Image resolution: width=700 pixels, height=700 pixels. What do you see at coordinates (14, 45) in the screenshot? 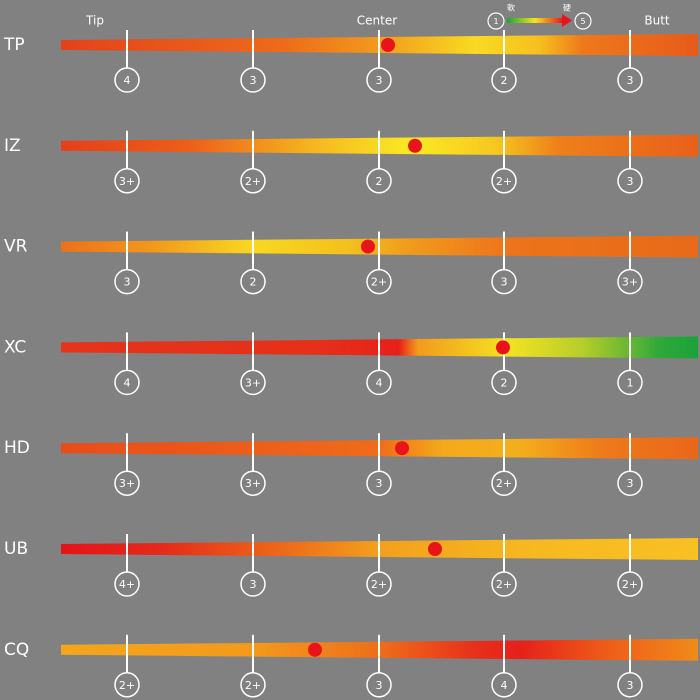
I see `row-label: TP` at bounding box center [14, 45].